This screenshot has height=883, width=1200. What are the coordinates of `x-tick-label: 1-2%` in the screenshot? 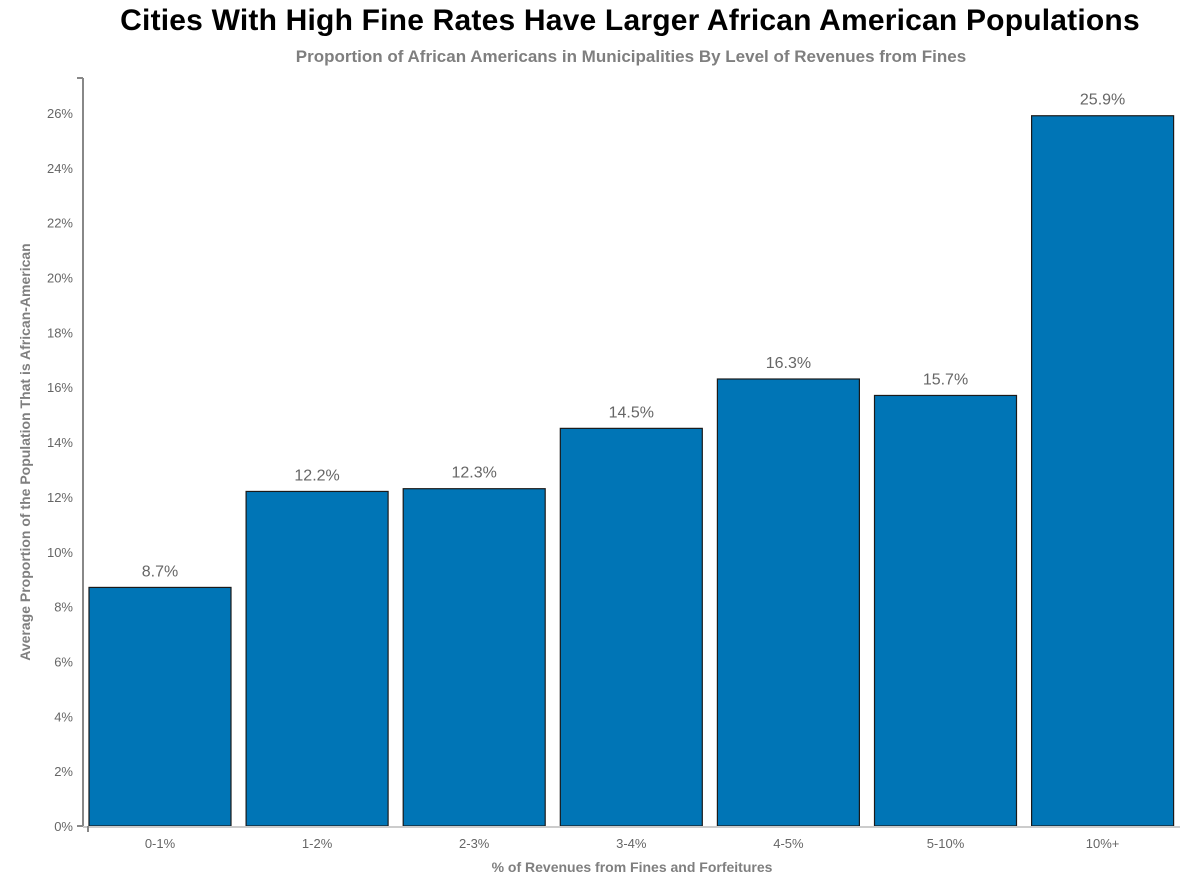 It's located at (317, 843).